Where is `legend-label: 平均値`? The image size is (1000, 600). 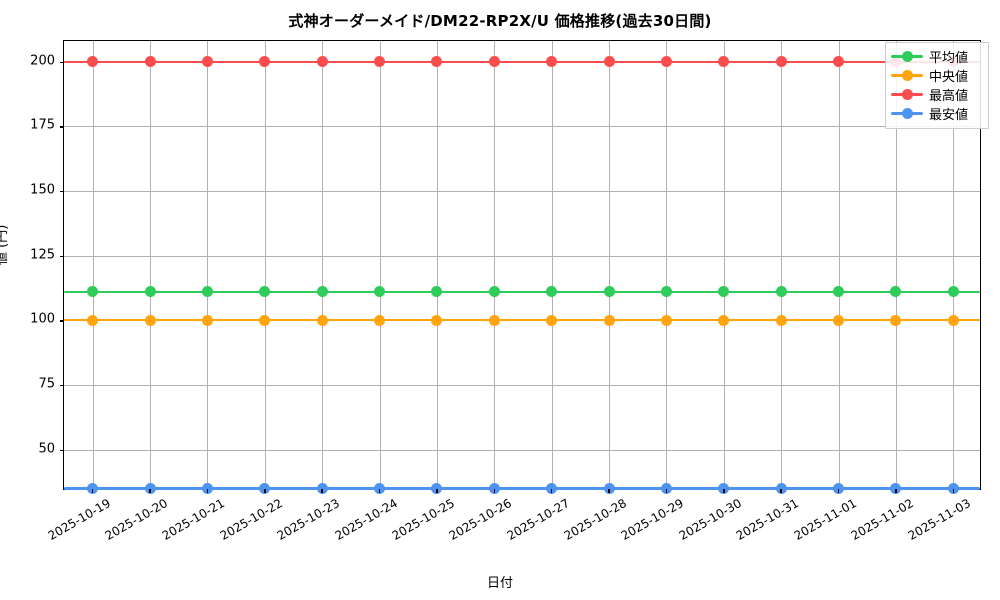
legend-label: 平均値 is located at coordinates (949, 58).